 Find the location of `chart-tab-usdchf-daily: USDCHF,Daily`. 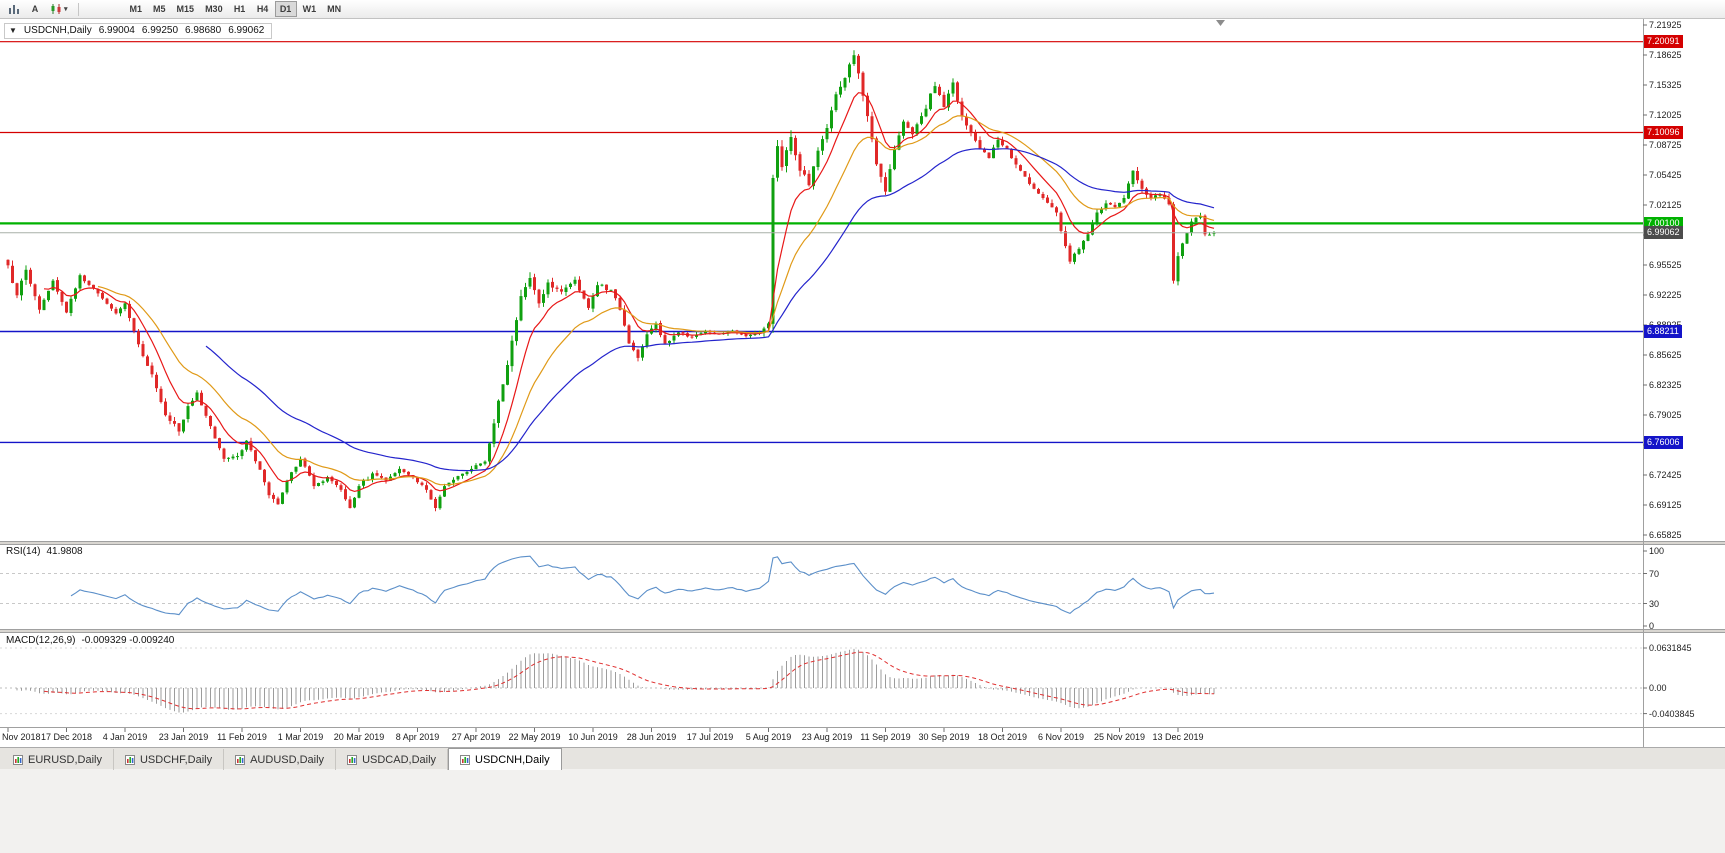

chart-tab-usdchf-daily: USDCHF,Daily is located at coordinates (169, 759).